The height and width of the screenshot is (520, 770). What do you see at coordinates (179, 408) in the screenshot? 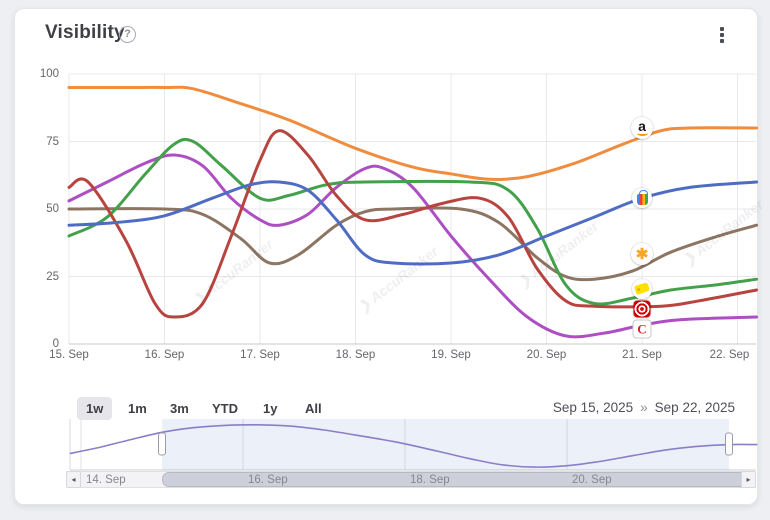
I see `range-button-3m: 3m` at bounding box center [179, 408].